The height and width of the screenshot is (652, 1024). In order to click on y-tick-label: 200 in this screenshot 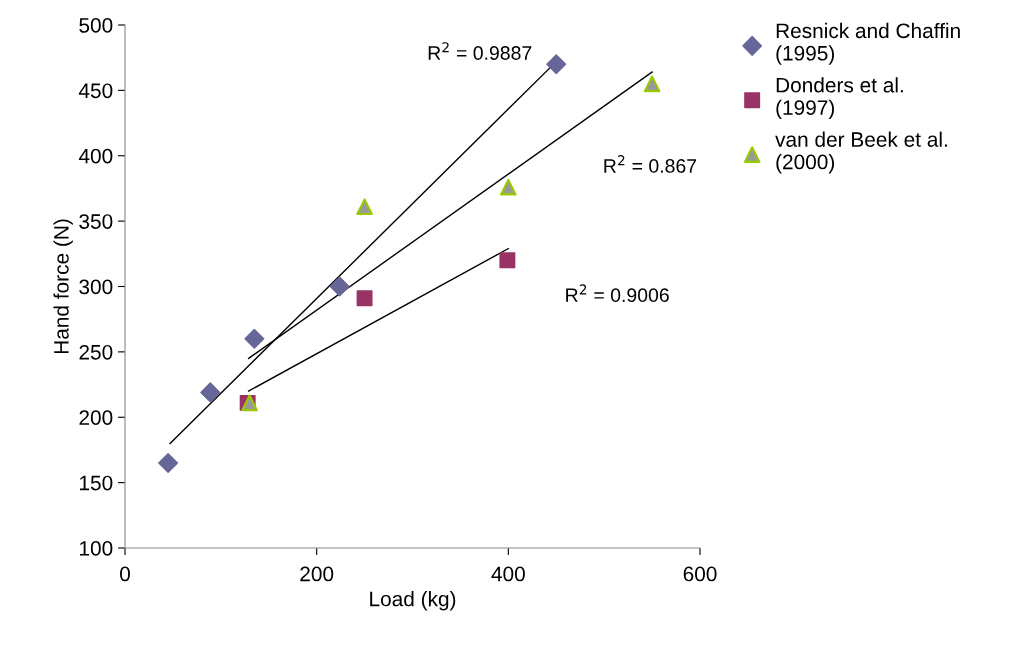, I will do `click(96, 417)`.